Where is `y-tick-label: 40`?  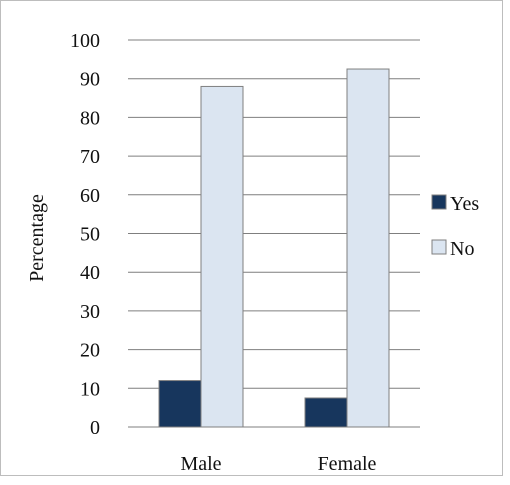 y-tick-label: 40 is located at coordinates (90, 273).